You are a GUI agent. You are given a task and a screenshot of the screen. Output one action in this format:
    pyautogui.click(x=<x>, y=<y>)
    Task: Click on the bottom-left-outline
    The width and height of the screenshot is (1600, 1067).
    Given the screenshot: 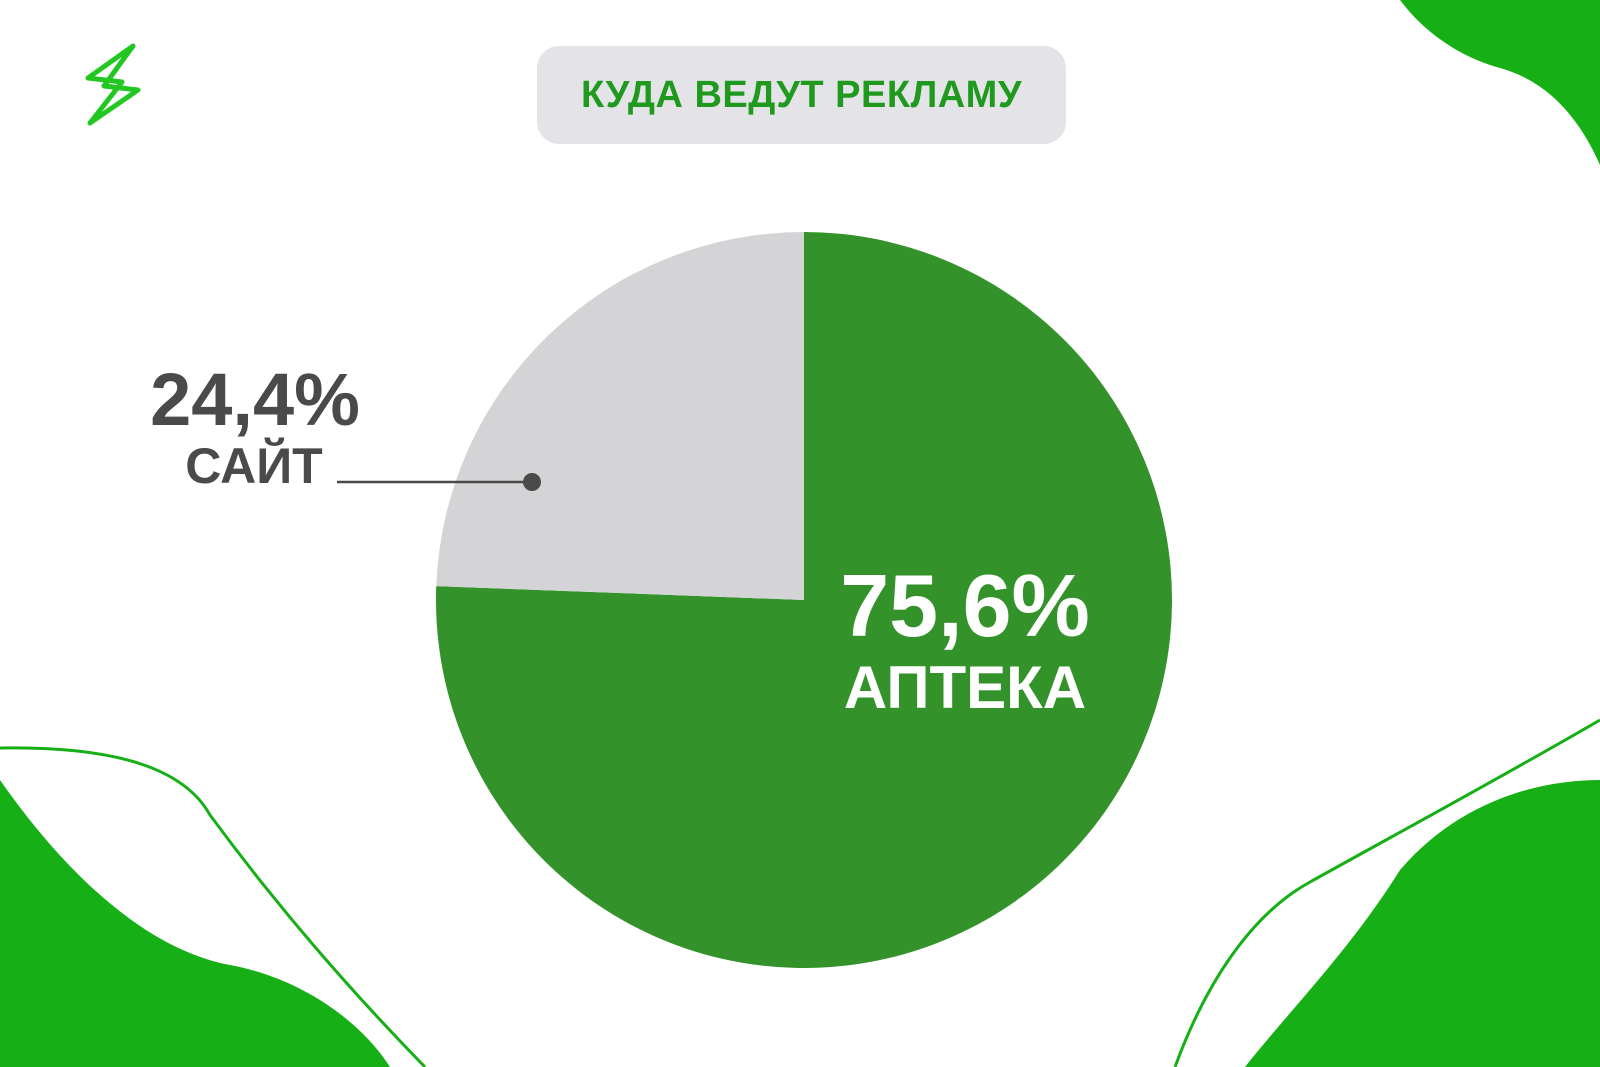 What is the action you would take?
    pyautogui.click(x=213, y=906)
    